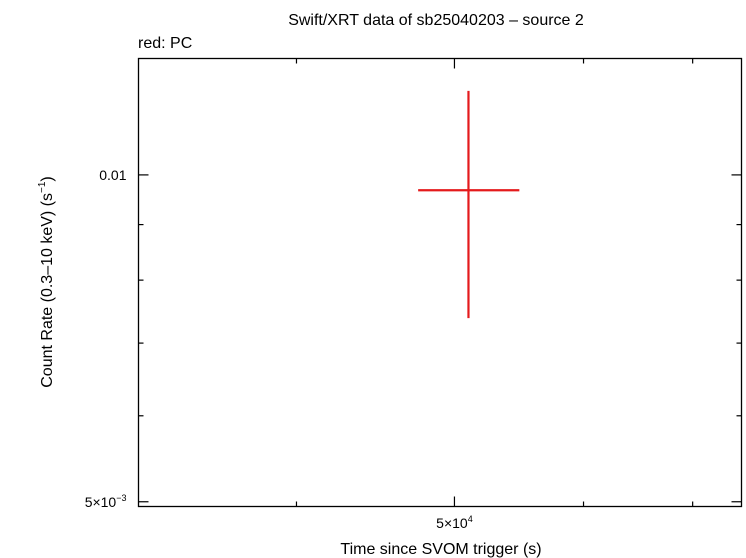 The image size is (746, 558). What do you see at coordinates (42, 187) in the screenshot?
I see `y-axis-label-exponent: −1` at bounding box center [42, 187].